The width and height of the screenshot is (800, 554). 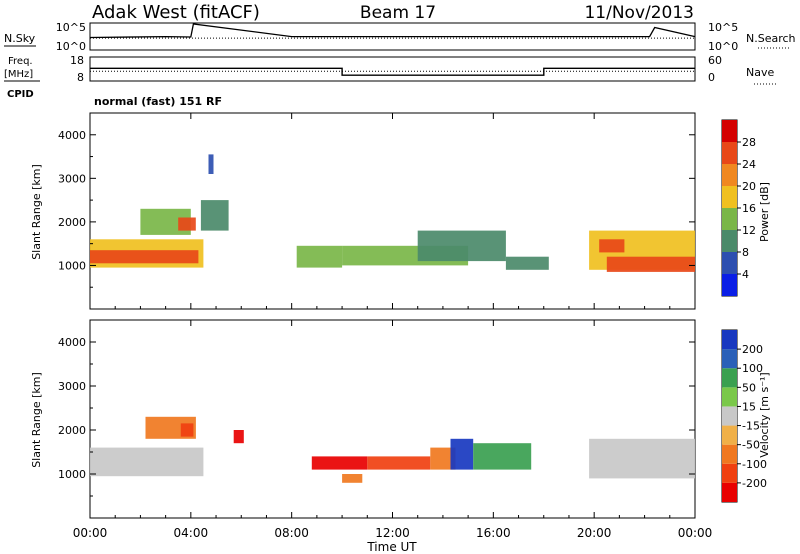 What do you see at coordinates (72, 178) in the screenshot?
I see `power-ytick-label-2: 3000` at bounding box center [72, 178].